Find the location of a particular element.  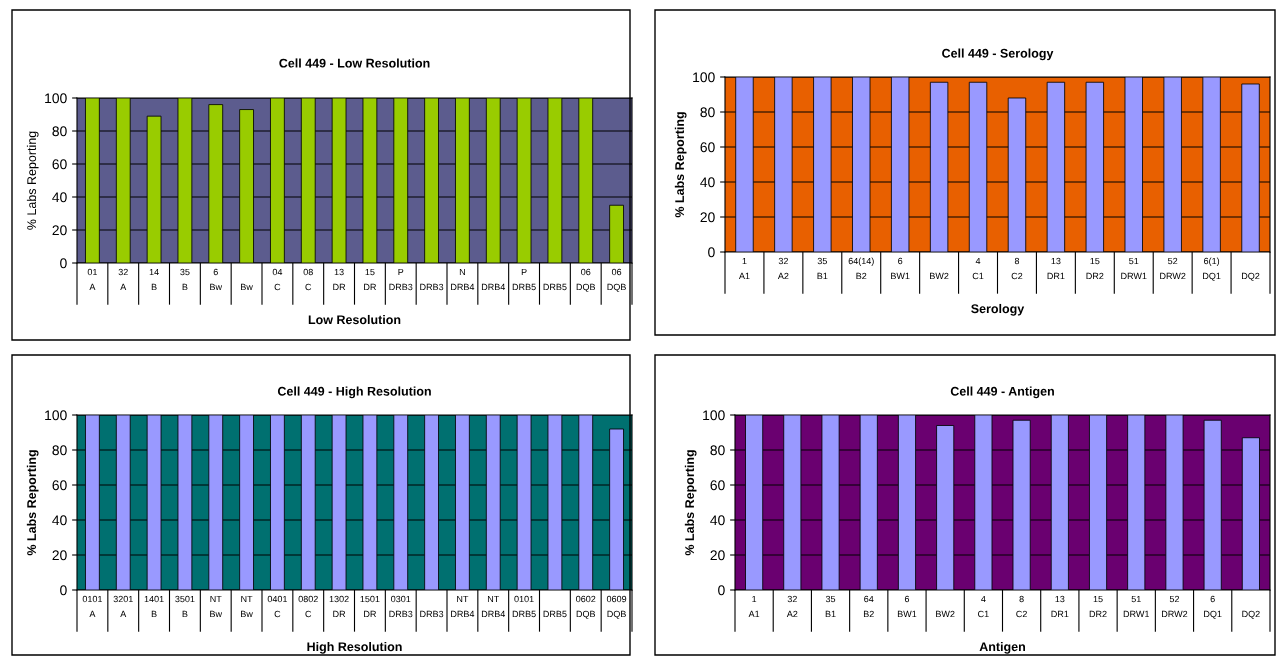

x-tick-label: 0609 DQB is located at coordinates (616, 607).